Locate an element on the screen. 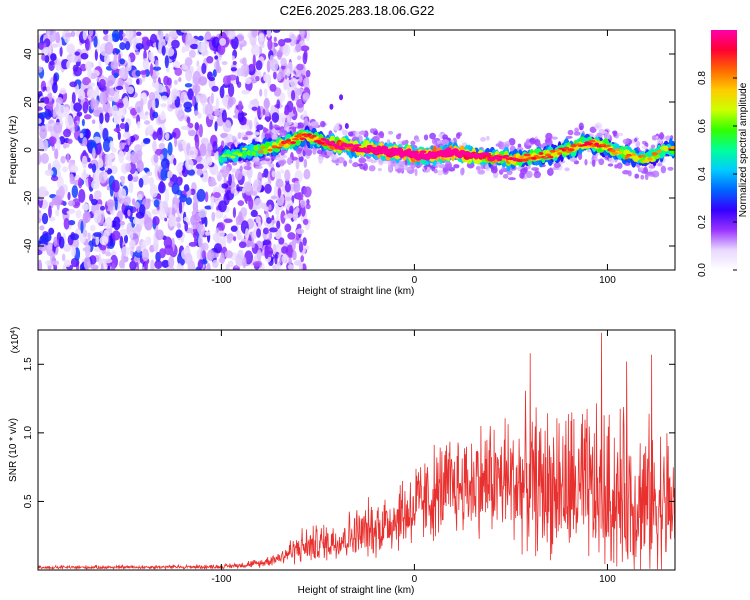  snr-y-label: SNR (10 * v/v) is located at coordinates (13, 450).